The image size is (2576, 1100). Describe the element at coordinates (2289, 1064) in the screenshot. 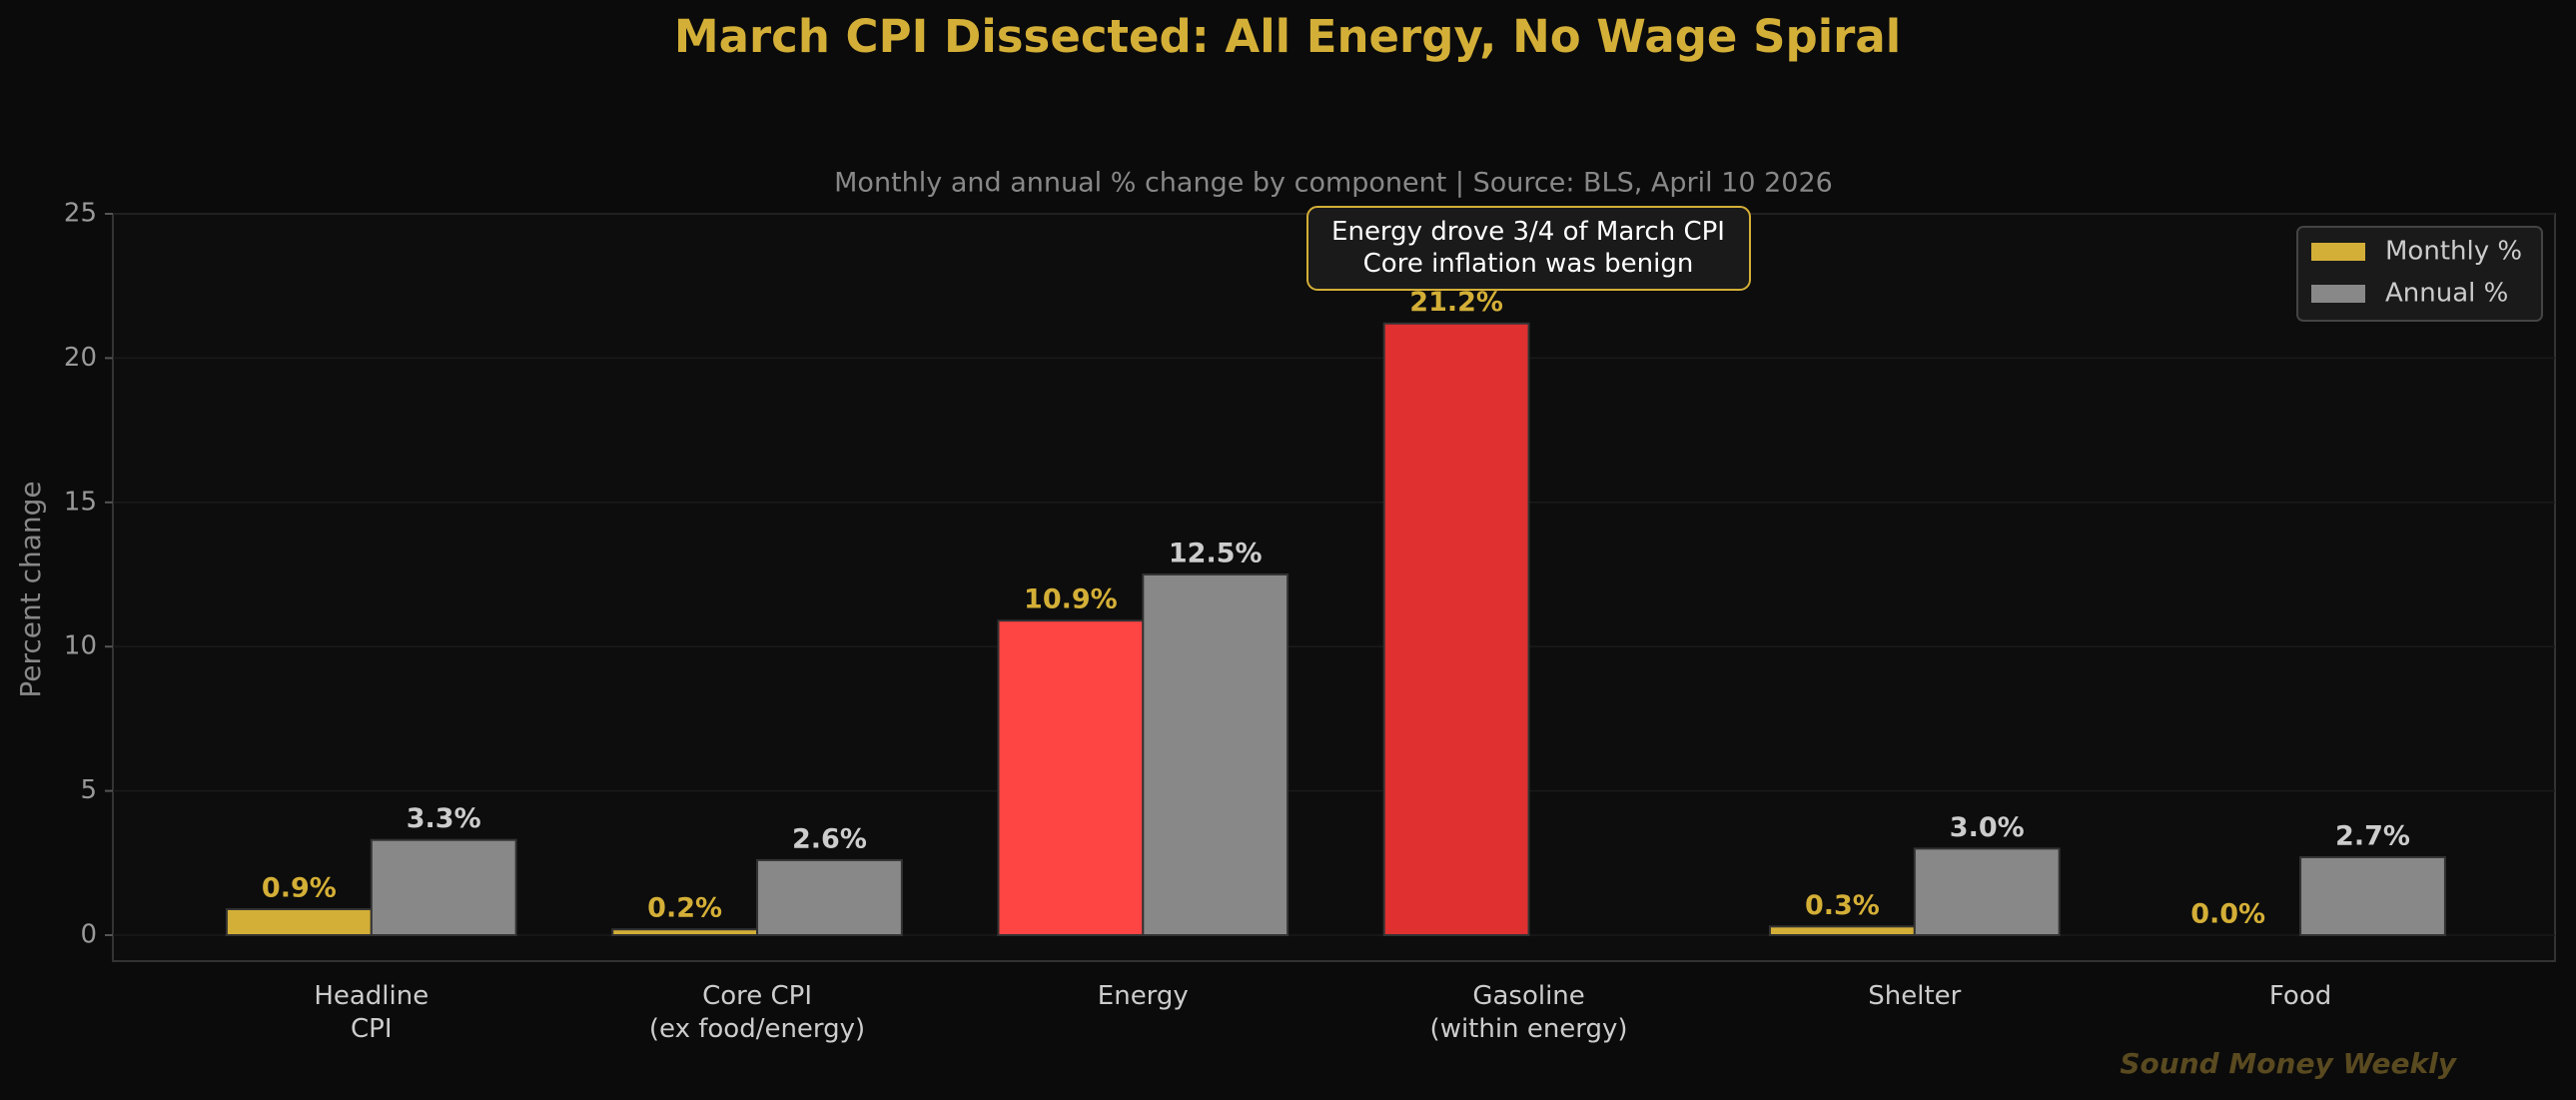

I see `watermark: Sound Money Weekly` at that location.